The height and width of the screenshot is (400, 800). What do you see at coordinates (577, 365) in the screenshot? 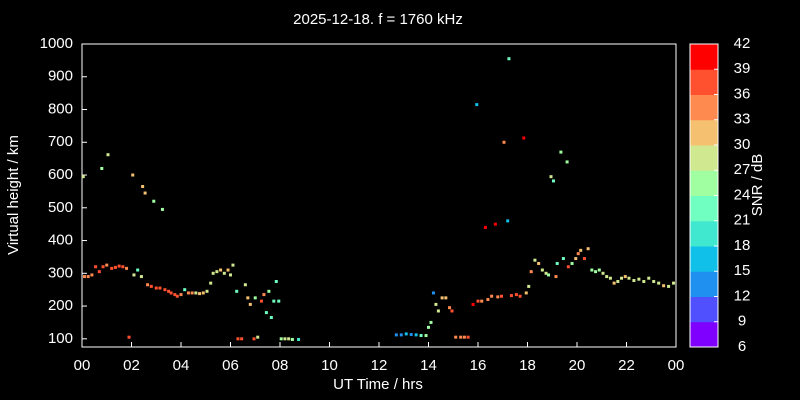
I see `x-tick-label: 20` at bounding box center [577, 365].